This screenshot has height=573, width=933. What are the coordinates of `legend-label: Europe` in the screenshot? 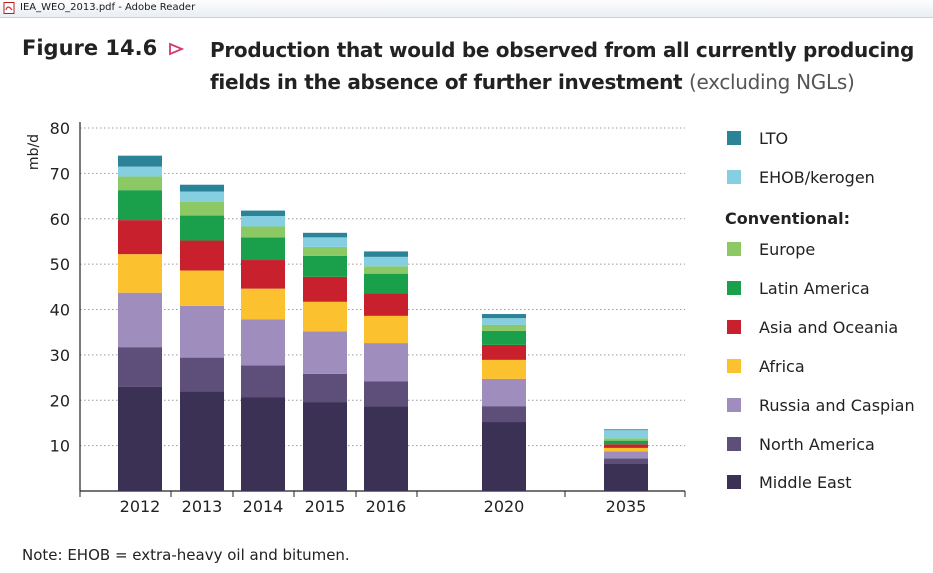 It's located at (787, 249).